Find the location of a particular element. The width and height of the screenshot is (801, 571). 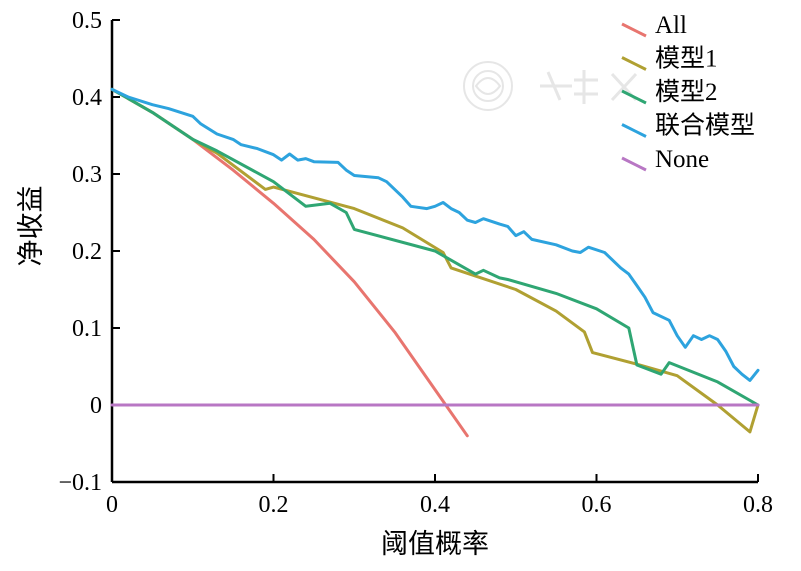

y-tick-label: 0.1 is located at coordinates (87, 329).